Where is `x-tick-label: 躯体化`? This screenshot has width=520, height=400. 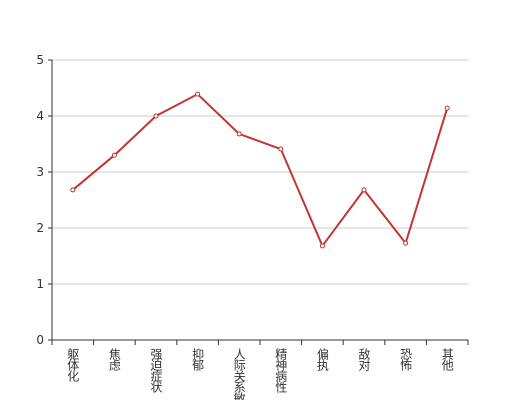
x-tick-label: 躯体化 is located at coordinates (73, 365).